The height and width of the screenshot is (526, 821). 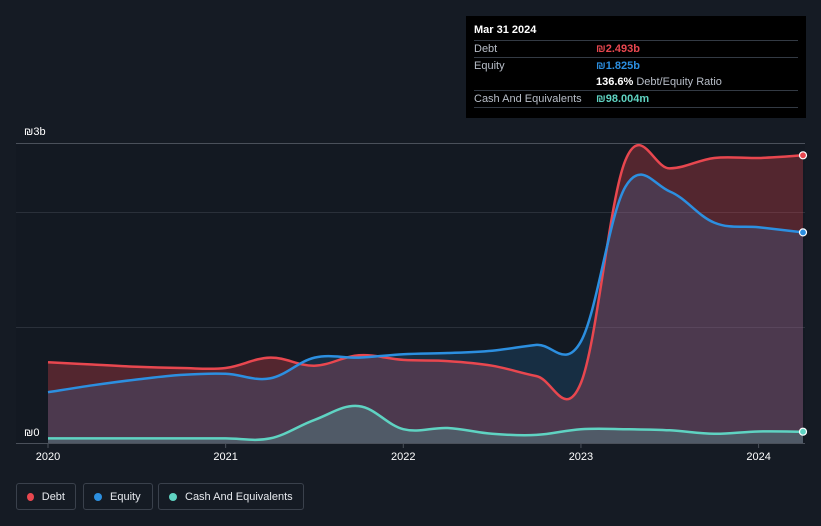 What do you see at coordinates (528, 99) in the screenshot?
I see `tooltip-cash-label: Cash And Equivalents` at bounding box center [528, 99].